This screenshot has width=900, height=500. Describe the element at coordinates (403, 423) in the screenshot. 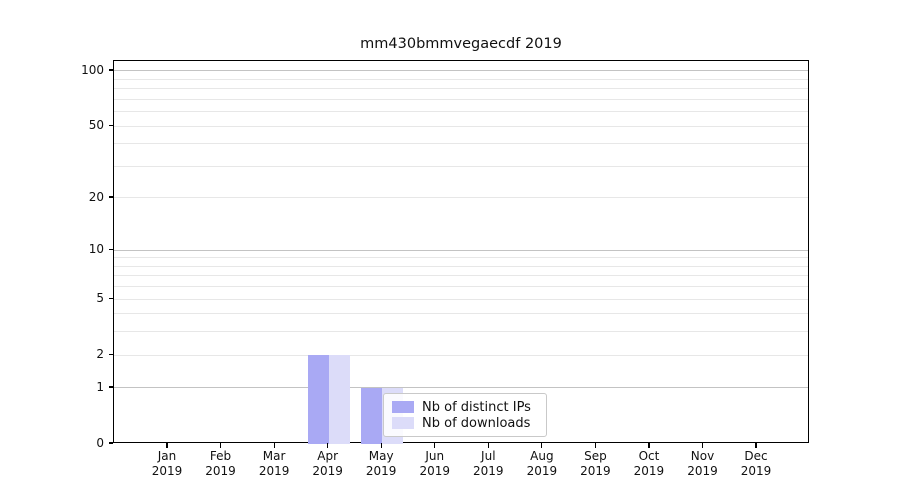

I see `legend-swatch-downloads` at that location.